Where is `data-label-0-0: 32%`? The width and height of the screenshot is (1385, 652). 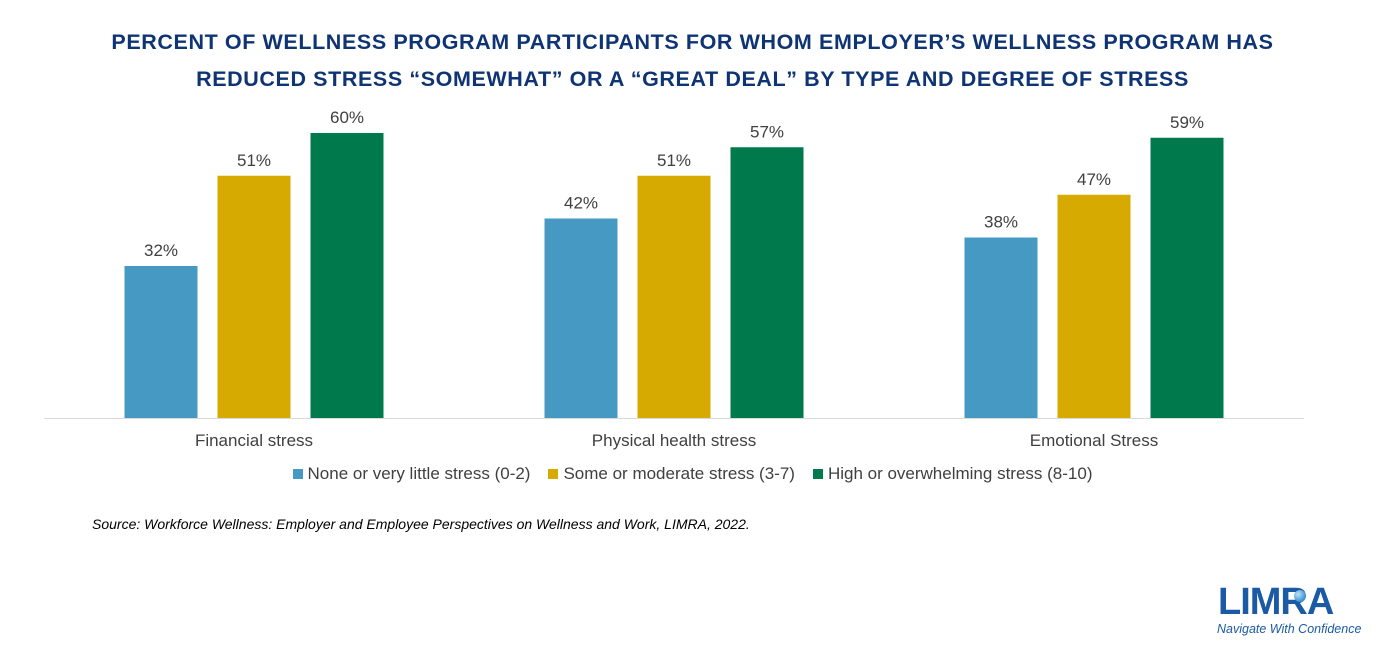 data-label-0-0: 32% is located at coordinates (161, 250).